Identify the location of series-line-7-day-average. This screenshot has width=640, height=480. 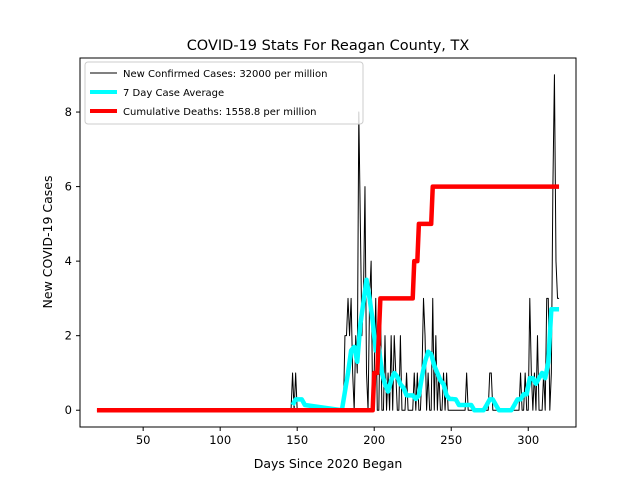
(425, 345).